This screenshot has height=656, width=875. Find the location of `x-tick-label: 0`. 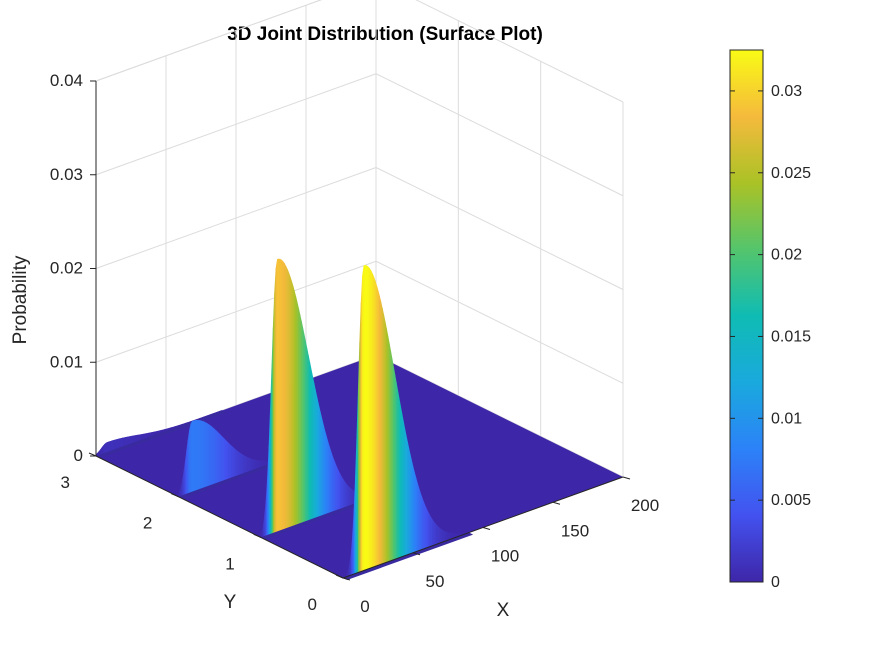

x-tick-label: 0 is located at coordinates (364, 606).